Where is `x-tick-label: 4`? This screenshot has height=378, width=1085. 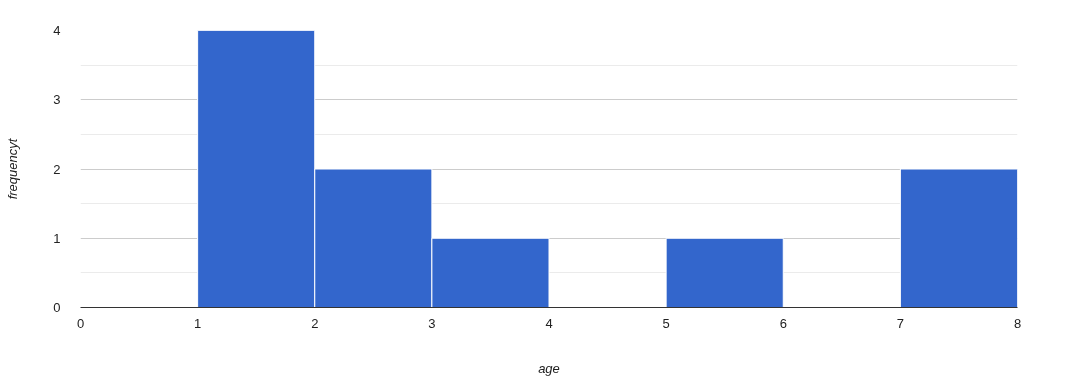
x-tick-label: 4 is located at coordinates (549, 323).